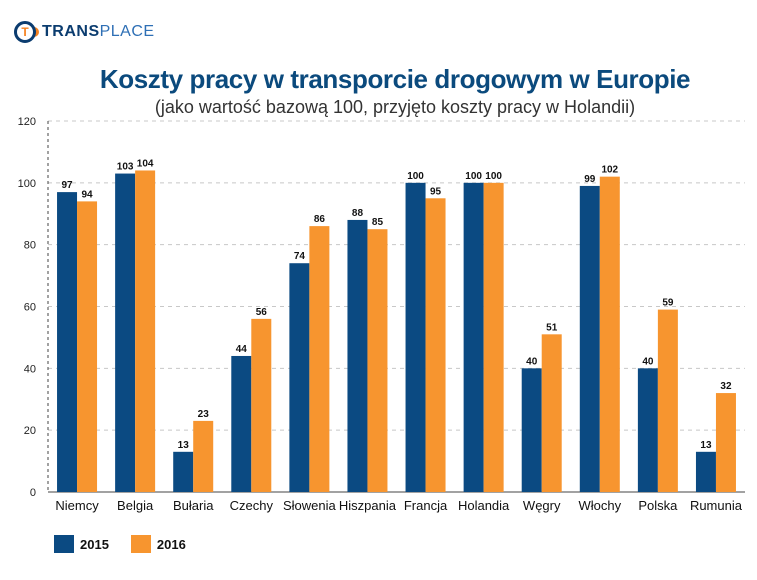 The width and height of the screenshot is (757, 580). I want to click on data-label-2016: 95, so click(436, 191).